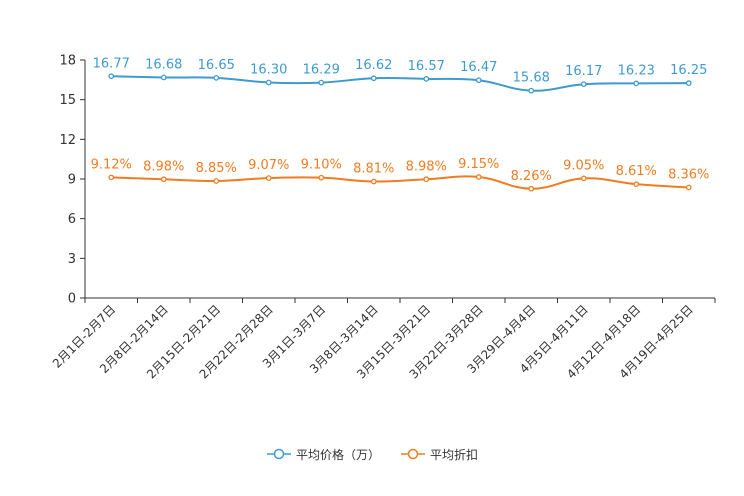  I want to click on y-tick-label: 12, so click(67, 140).